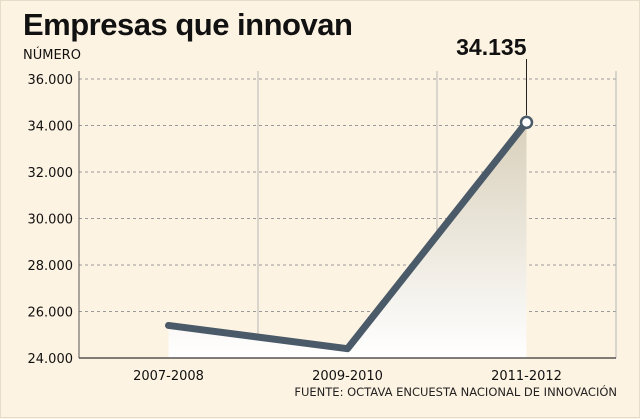  What do you see at coordinates (526, 376) in the screenshot?
I see `x-tick-label: 2011-2012` at bounding box center [526, 376].